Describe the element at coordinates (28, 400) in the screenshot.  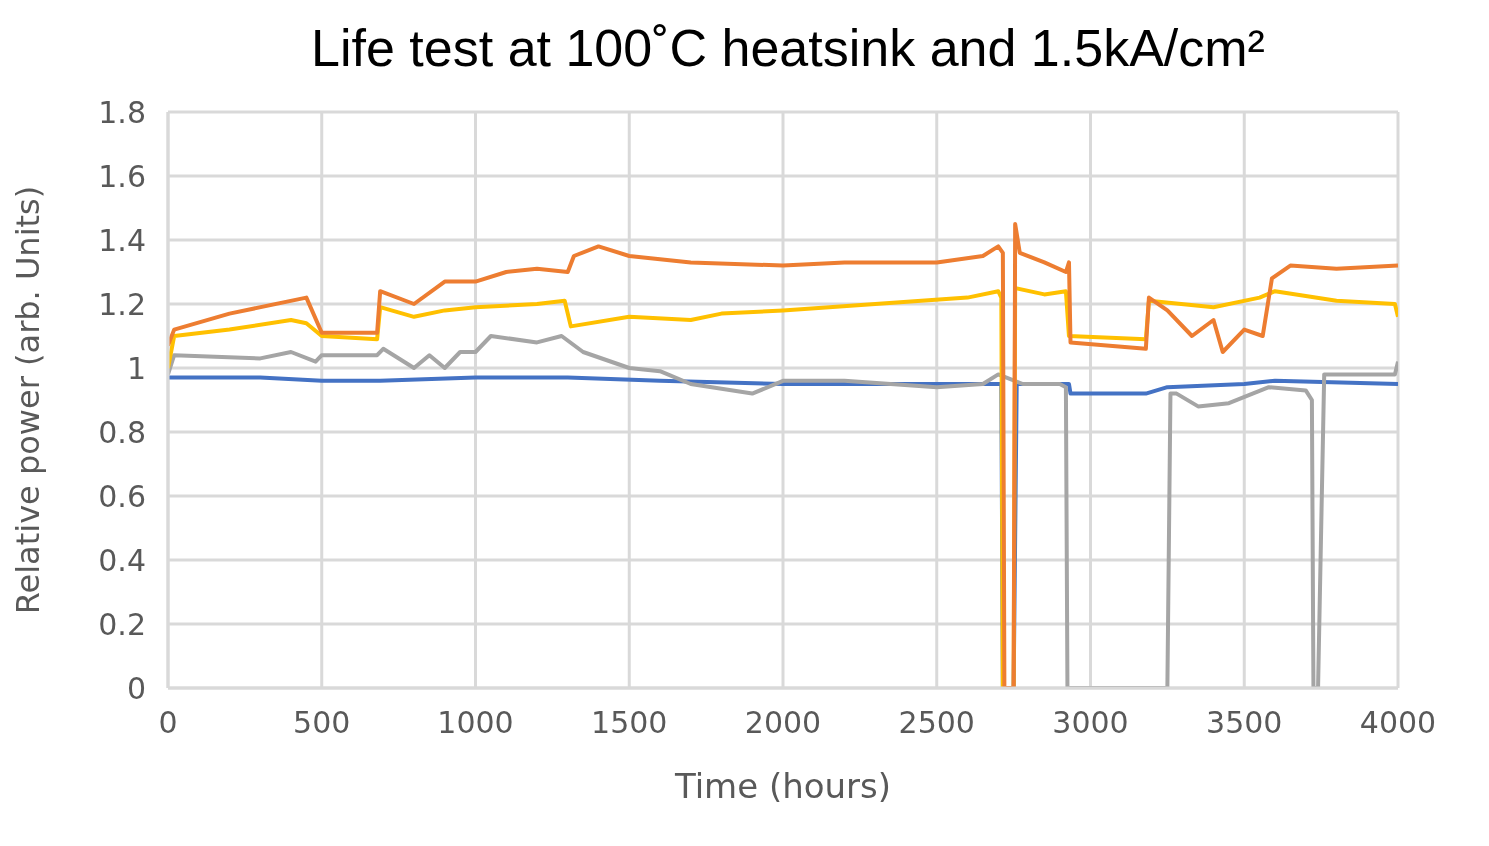
I see `y-axis-title: Relative power (arb. Units)` at that location.